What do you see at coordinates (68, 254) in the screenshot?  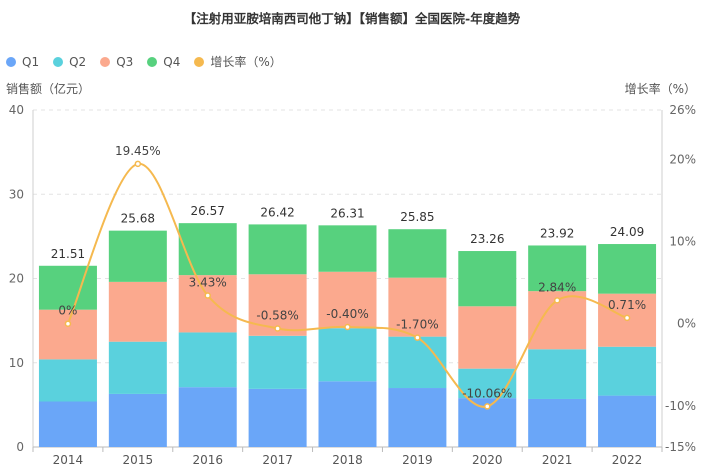 I see `bar-total-label: 21.51` at bounding box center [68, 254].